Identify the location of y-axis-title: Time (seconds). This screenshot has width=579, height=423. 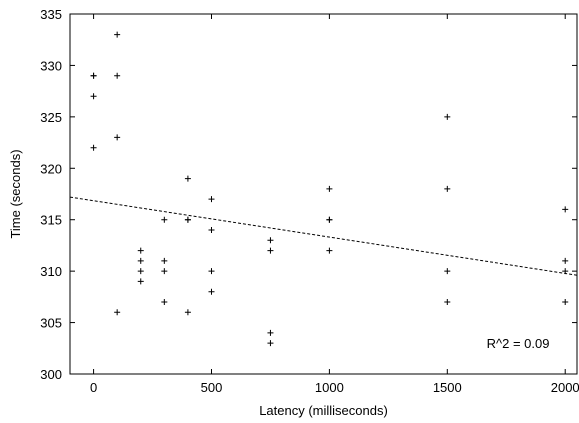
(15, 193).